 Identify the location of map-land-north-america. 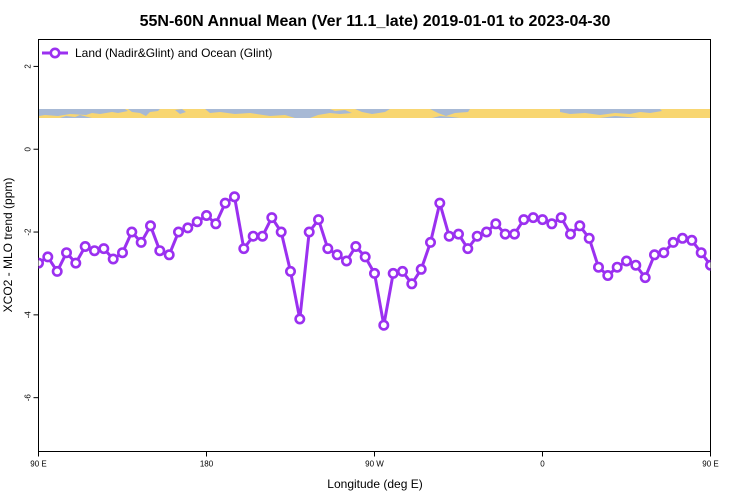
(278, 113).